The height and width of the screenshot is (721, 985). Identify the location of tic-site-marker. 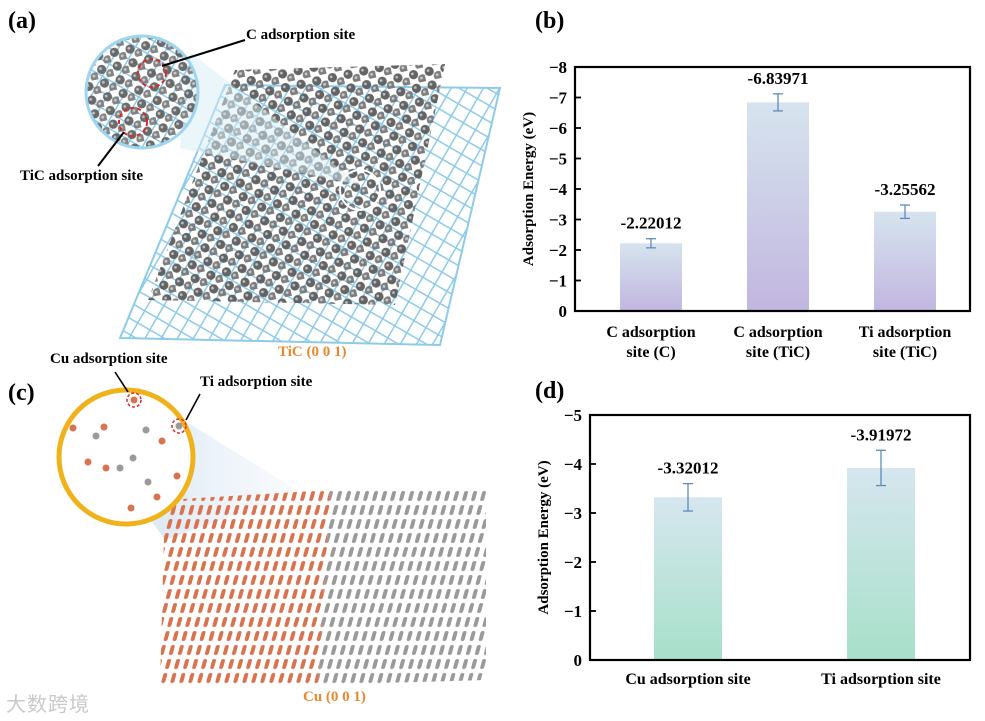
(133, 122).